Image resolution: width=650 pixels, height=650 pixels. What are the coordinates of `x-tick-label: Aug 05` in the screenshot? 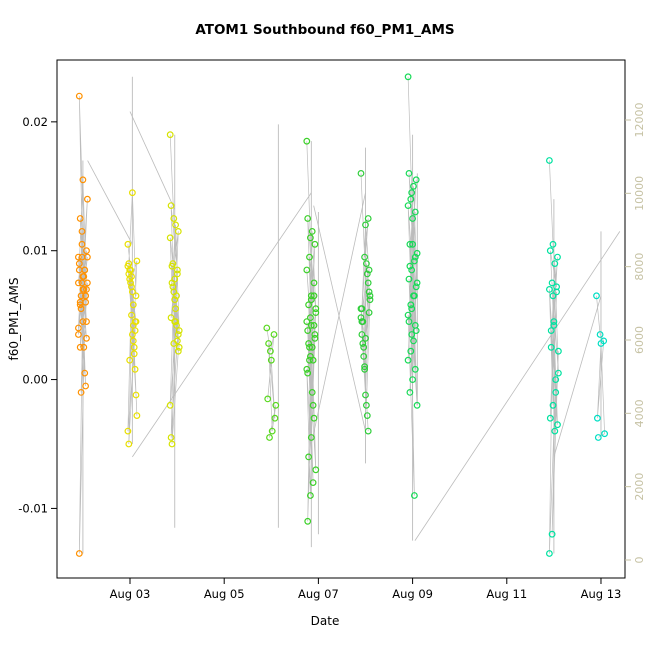 It's located at (224, 594).